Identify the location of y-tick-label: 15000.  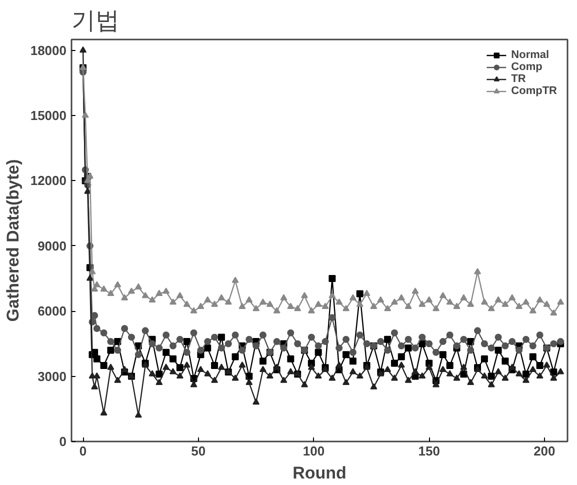
(48, 116).